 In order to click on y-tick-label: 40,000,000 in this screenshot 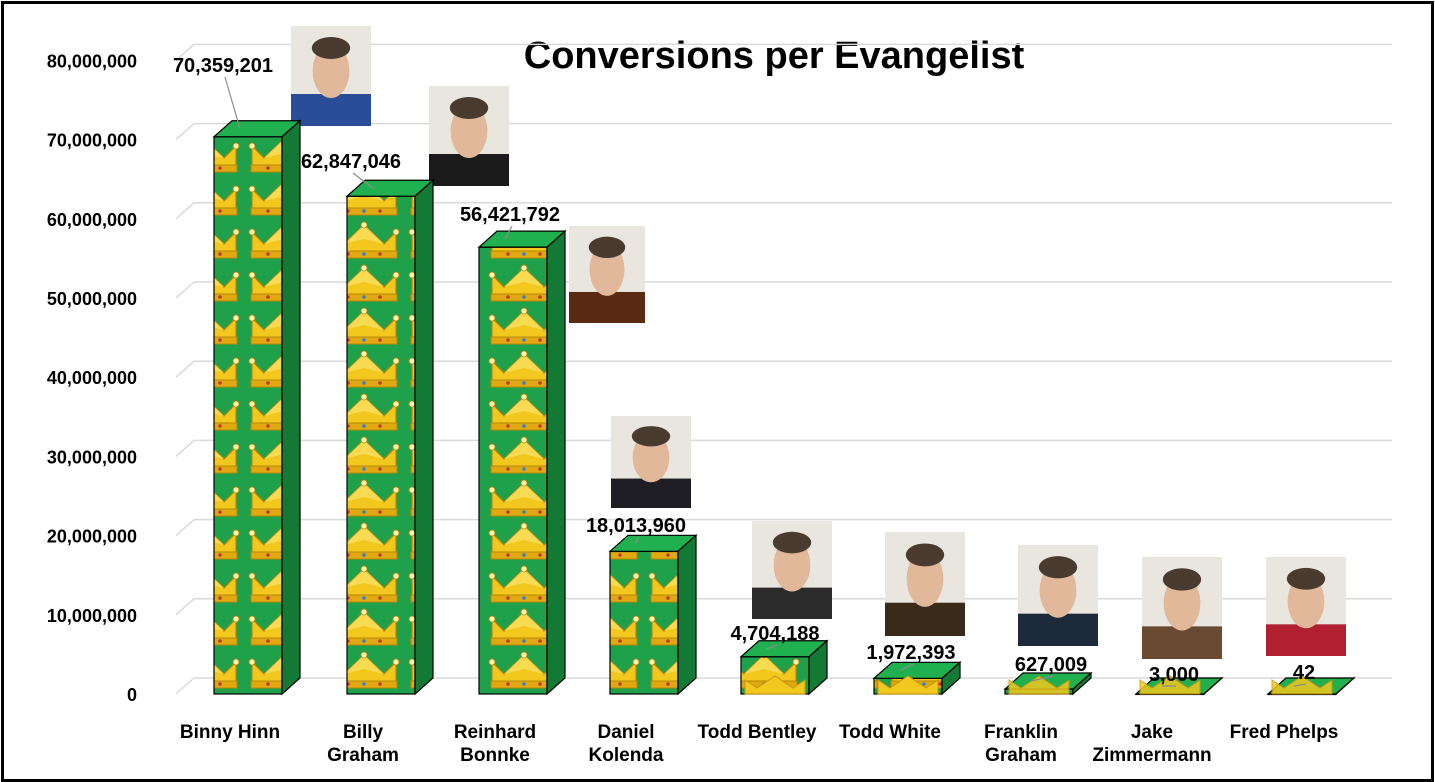, I will do `click(92, 378)`.